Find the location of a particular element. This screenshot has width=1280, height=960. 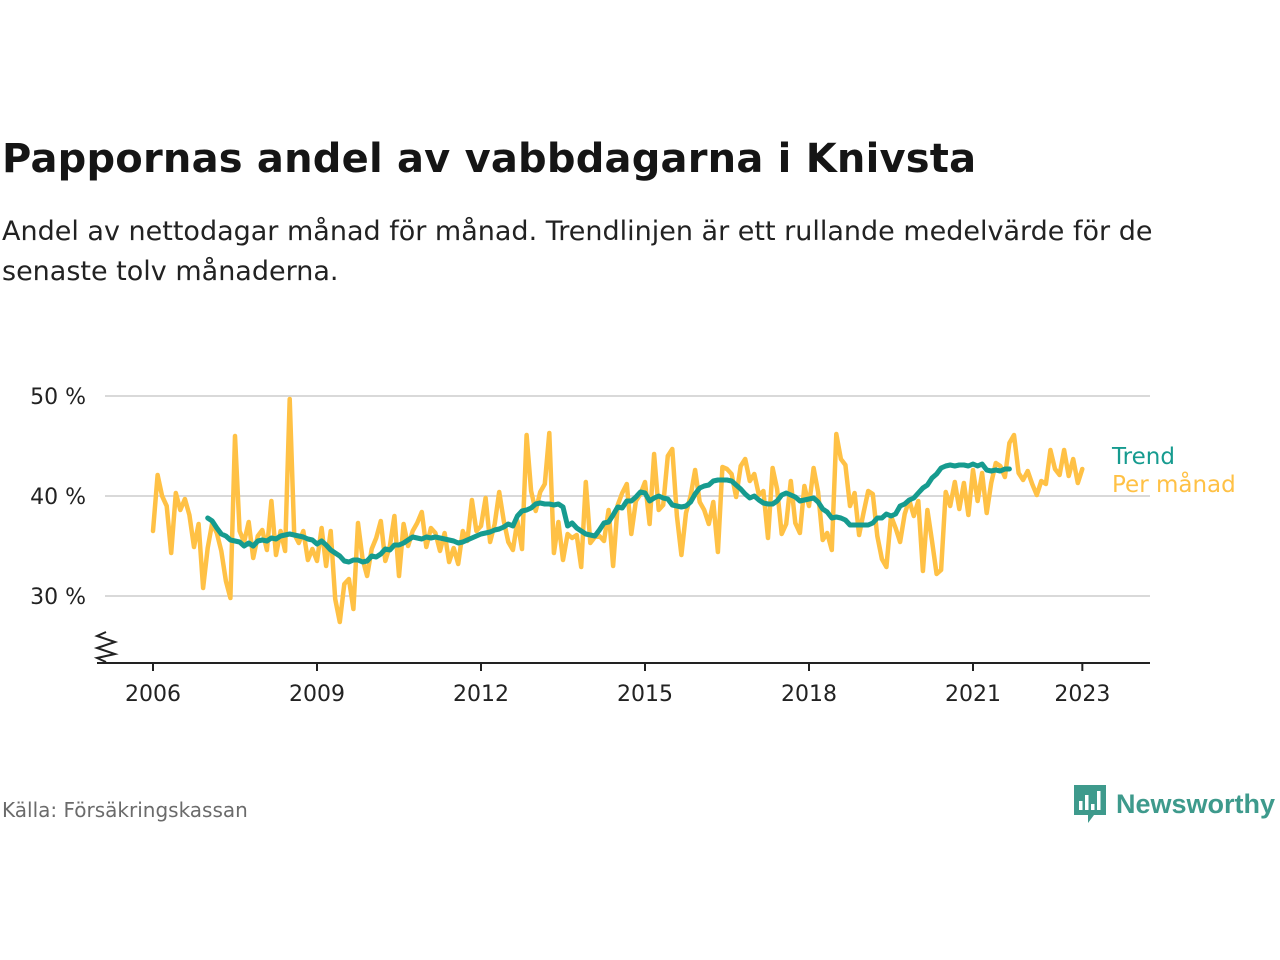

x-tick-label: 2012 is located at coordinates (481, 694).